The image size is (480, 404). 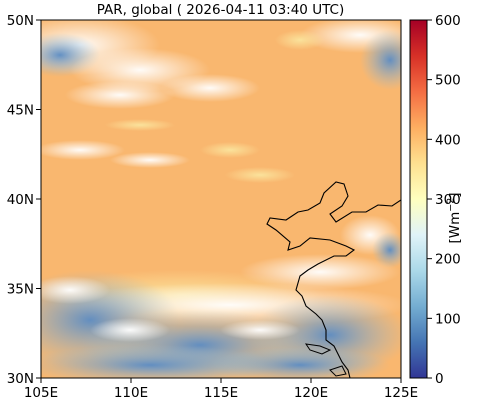 I want to click on y-tick-label: 50N, so click(x=20, y=21).